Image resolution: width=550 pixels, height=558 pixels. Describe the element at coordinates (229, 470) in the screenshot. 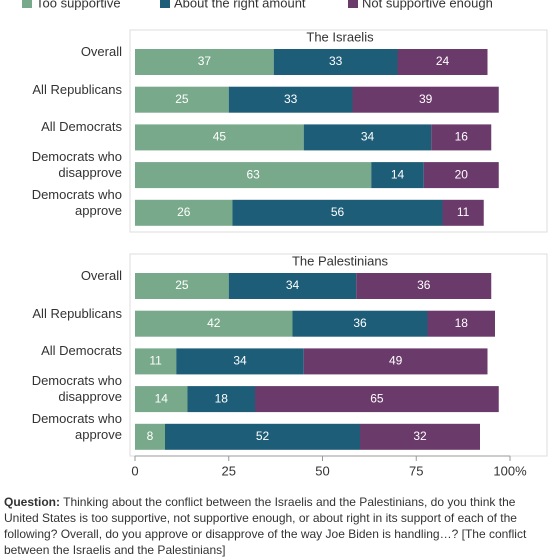

I see `x-tick-label: 25` at that location.